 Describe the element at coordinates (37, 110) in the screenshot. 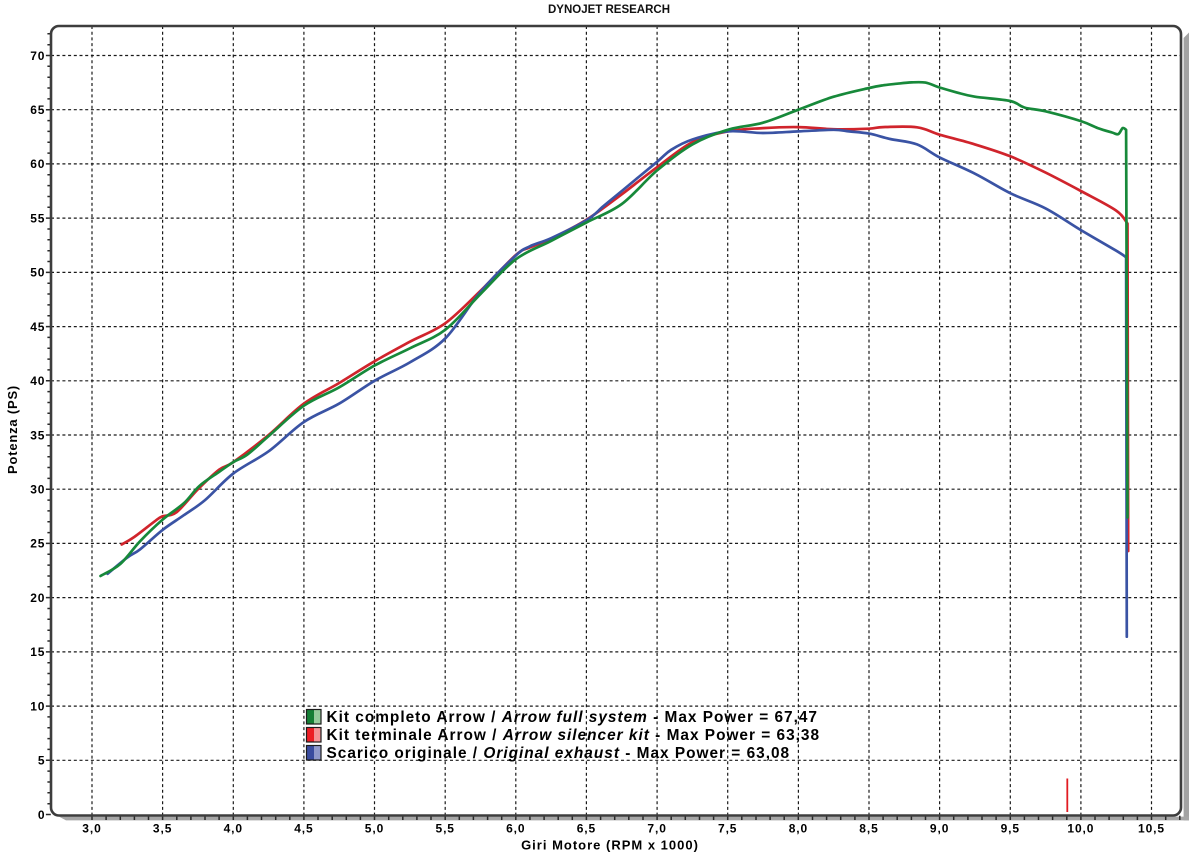

I see `svg-text: 65` at that location.